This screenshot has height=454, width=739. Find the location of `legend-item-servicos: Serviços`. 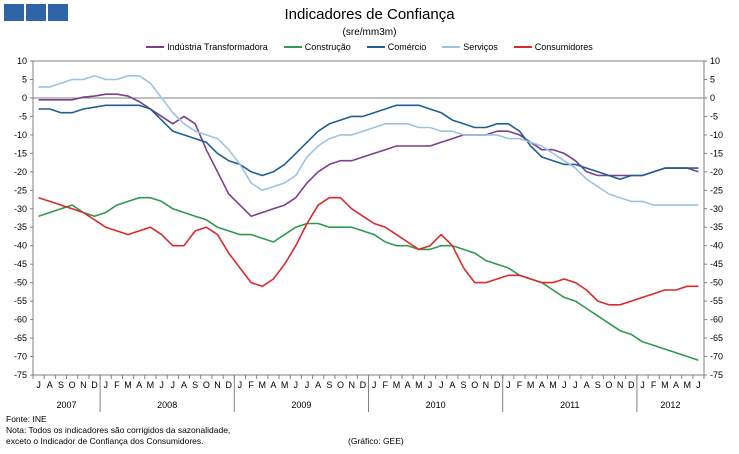

legend-item-servicos: Serviços is located at coordinates (470, 47).